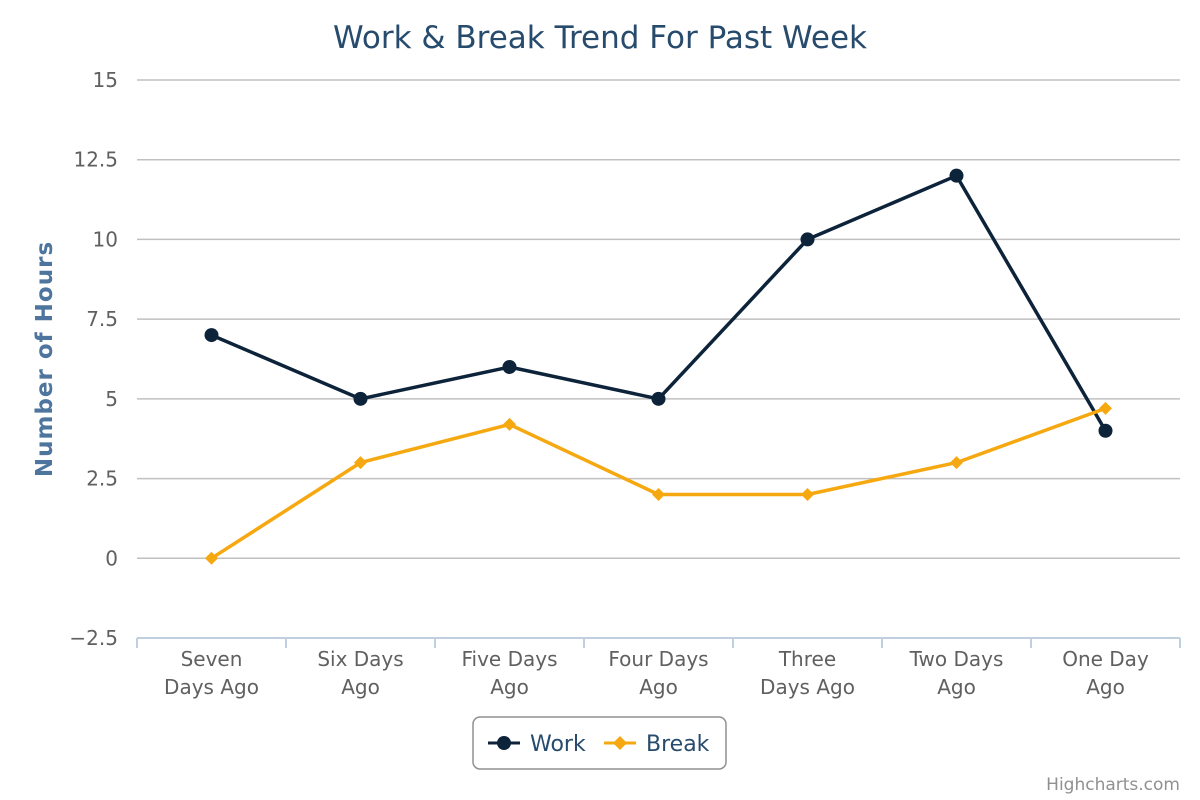 The width and height of the screenshot is (1200, 800). Describe the element at coordinates (105, 80) in the screenshot. I see `y-tick-label: 15` at that location.